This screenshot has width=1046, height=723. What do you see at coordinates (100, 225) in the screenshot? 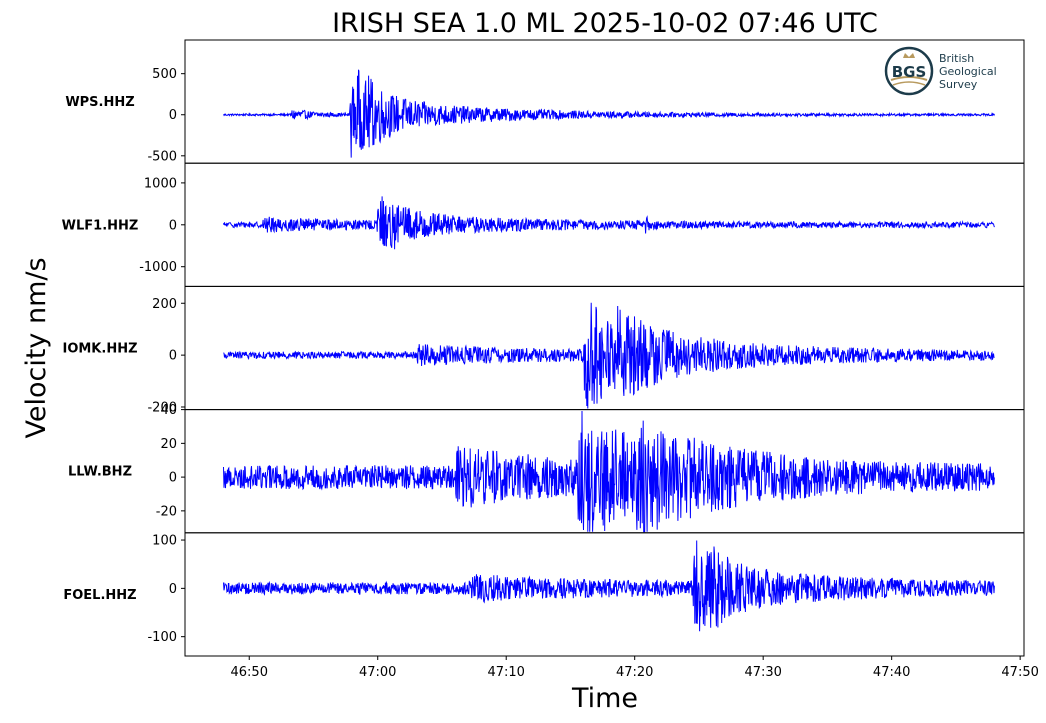
I see `station-label: WLF1.HHZ` at bounding box center [100, 225].